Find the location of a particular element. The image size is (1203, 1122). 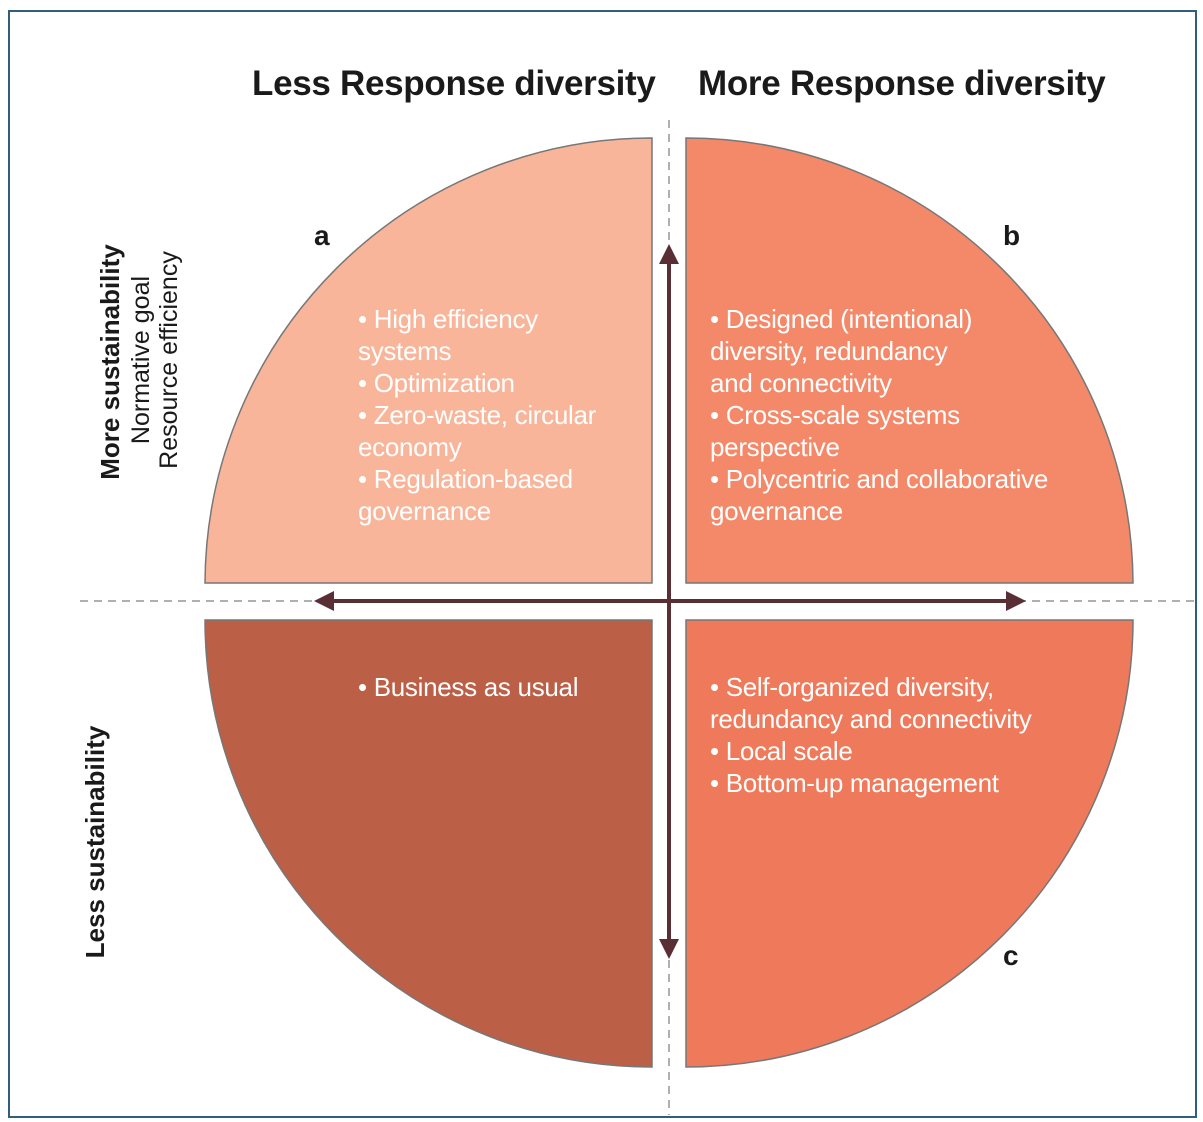

resource-efficiency-label: Resource efficiency is located at coordinates (169, 360).